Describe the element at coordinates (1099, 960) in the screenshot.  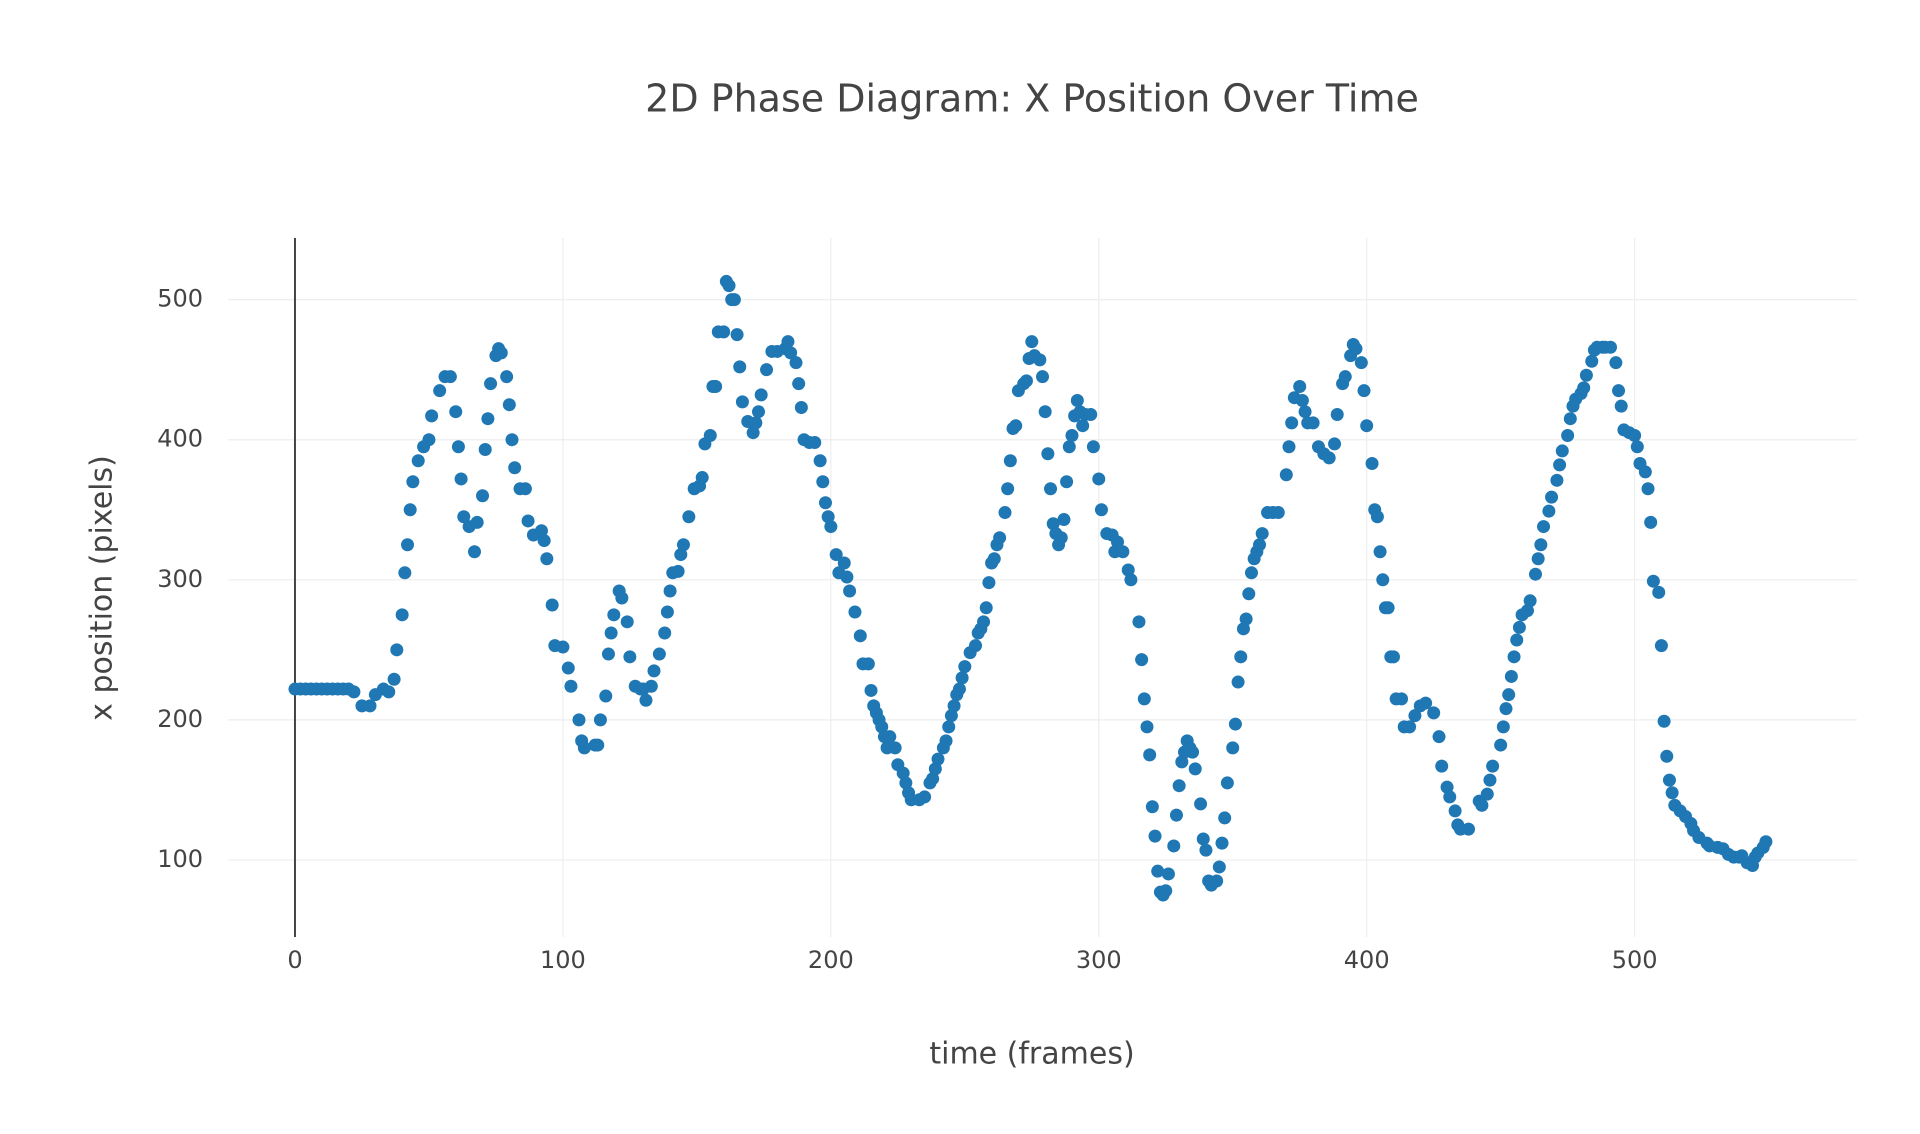
I see `x-tick-label: 300` at that location.